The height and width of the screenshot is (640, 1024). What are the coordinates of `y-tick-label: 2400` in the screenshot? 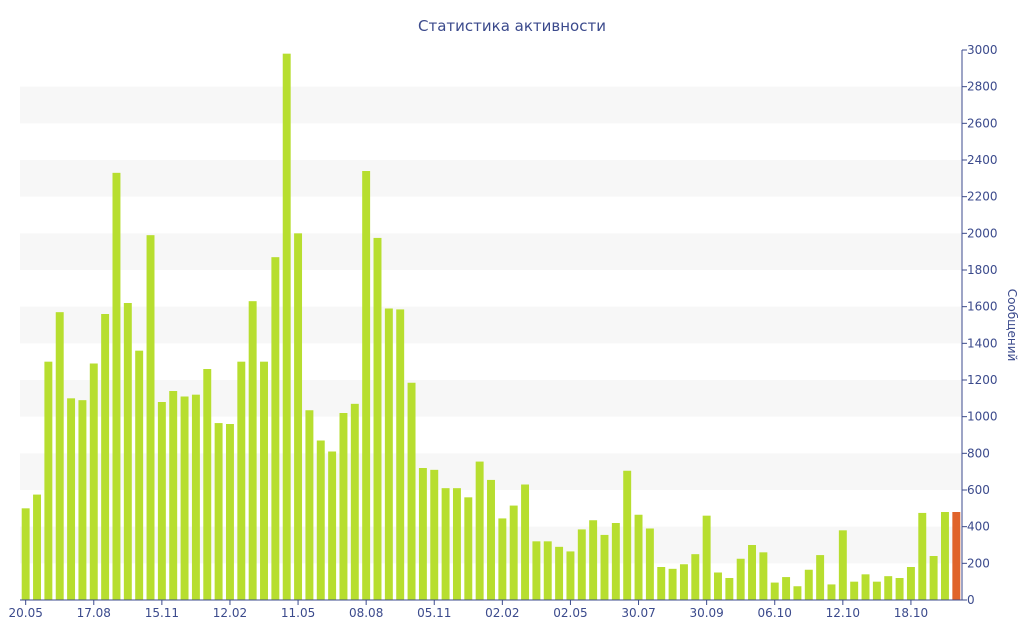 It's located at (982, 160).